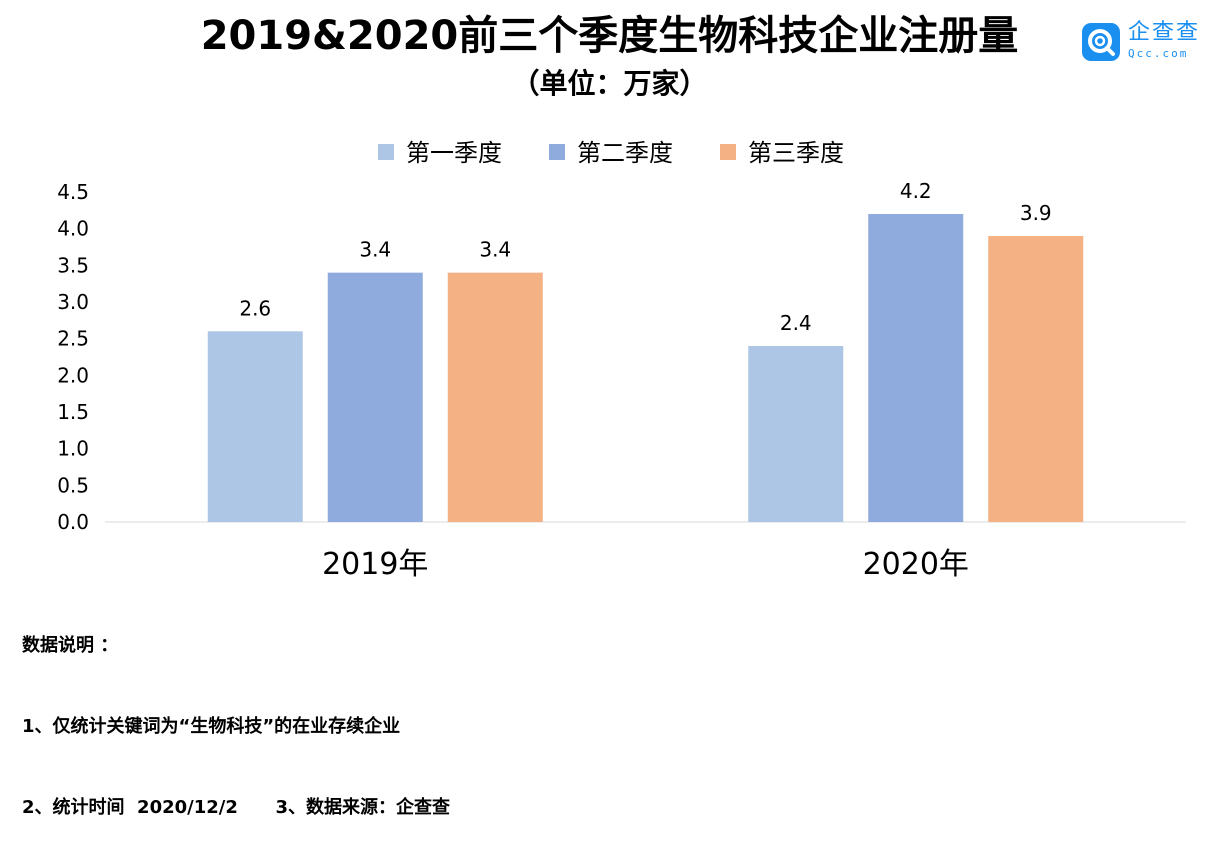  What do you see at coordinates (73, 485) in the screenshot?
I see `y-tick-label: 0.5` at bounding box center [73, 485].